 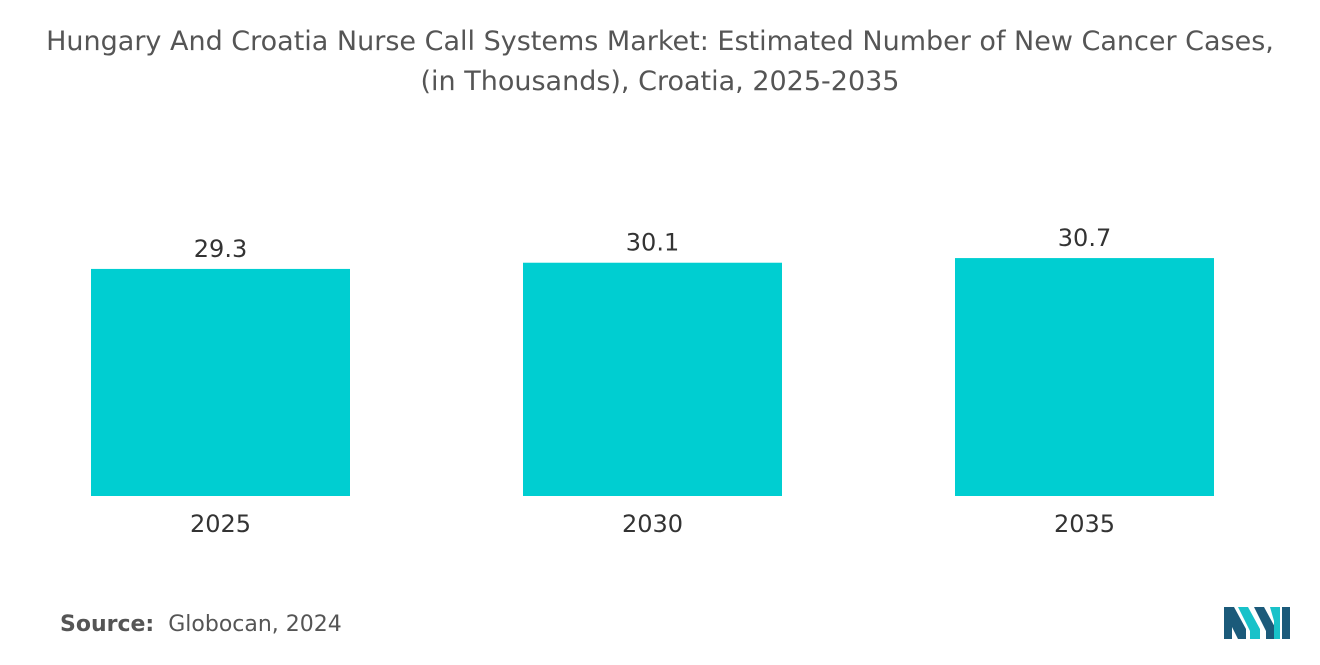 What do you see at coordinates (1084, 524) in the screenshot?
I see `x-tick-label-2035: 2035` at bounding box center [1084, 524].